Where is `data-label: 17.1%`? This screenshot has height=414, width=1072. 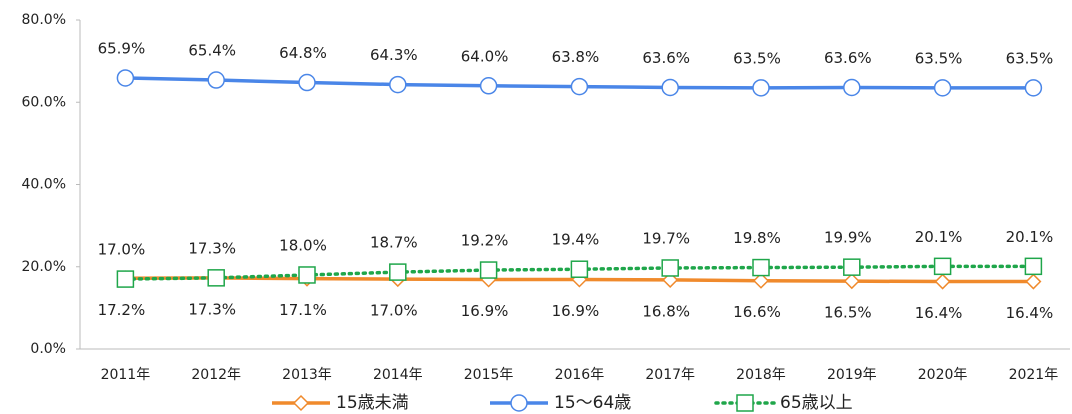
data-label: 17.1% is located at coordinates (303, 310).